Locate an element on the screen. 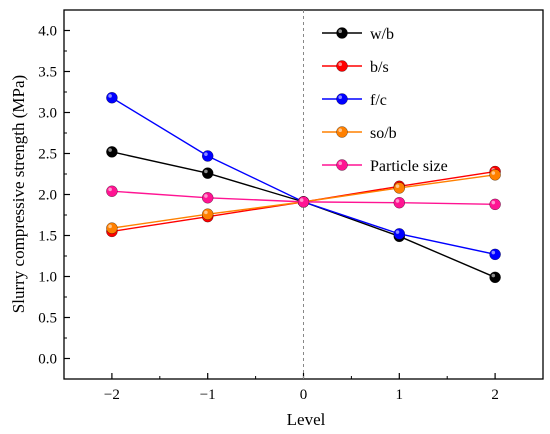  x-tick-label: −1 is located at coordinates (208, 395).